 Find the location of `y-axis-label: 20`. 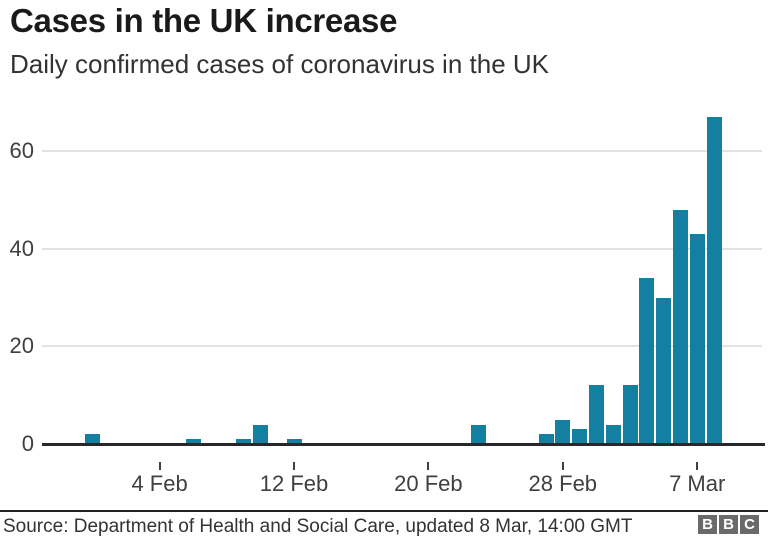

y-axis-label: 20 is located at coordinates (21, 346).